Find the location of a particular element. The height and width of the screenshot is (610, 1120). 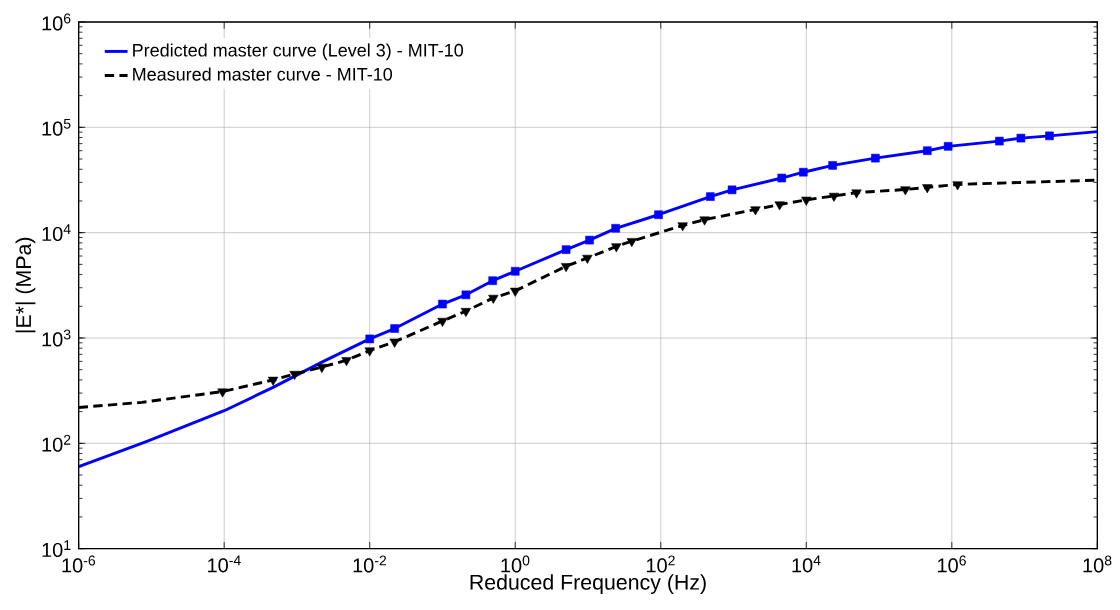

y-axis-title: |E*| (MPa) is located at coordinates (25, 285).